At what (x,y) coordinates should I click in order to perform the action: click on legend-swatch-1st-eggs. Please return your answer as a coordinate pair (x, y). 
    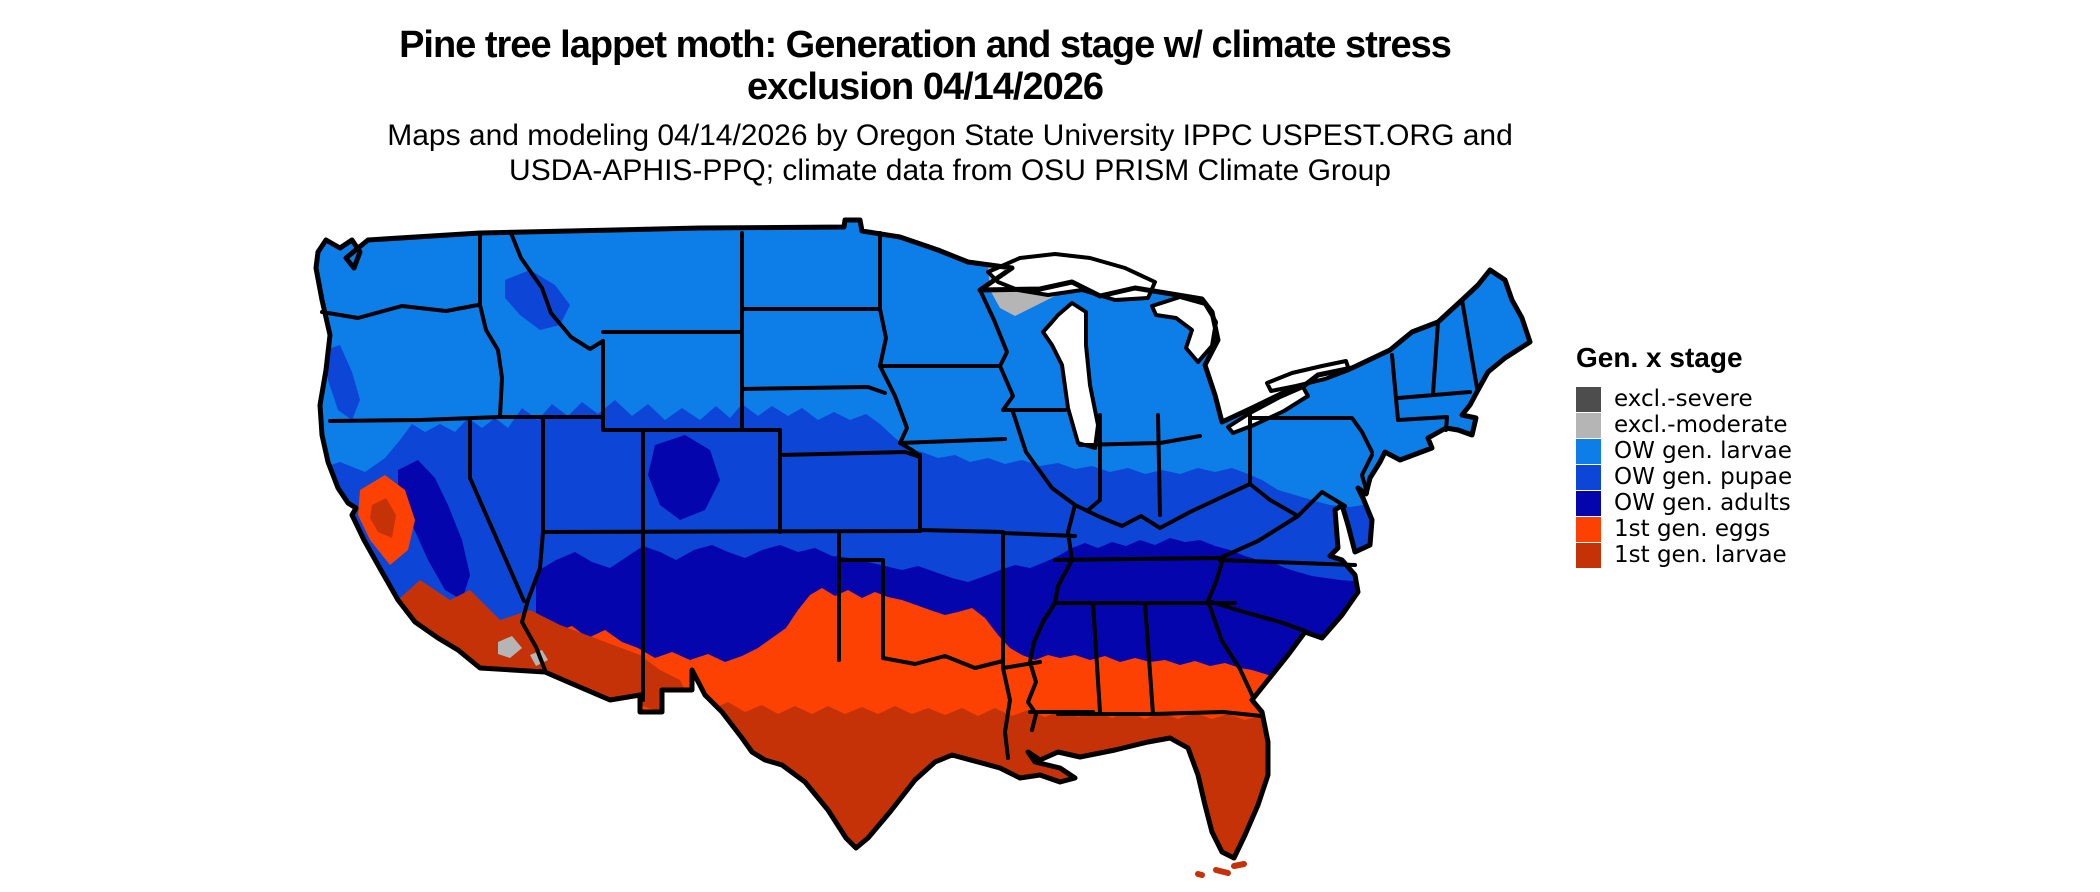
    Looking at the image, I should click on (1588, 529).